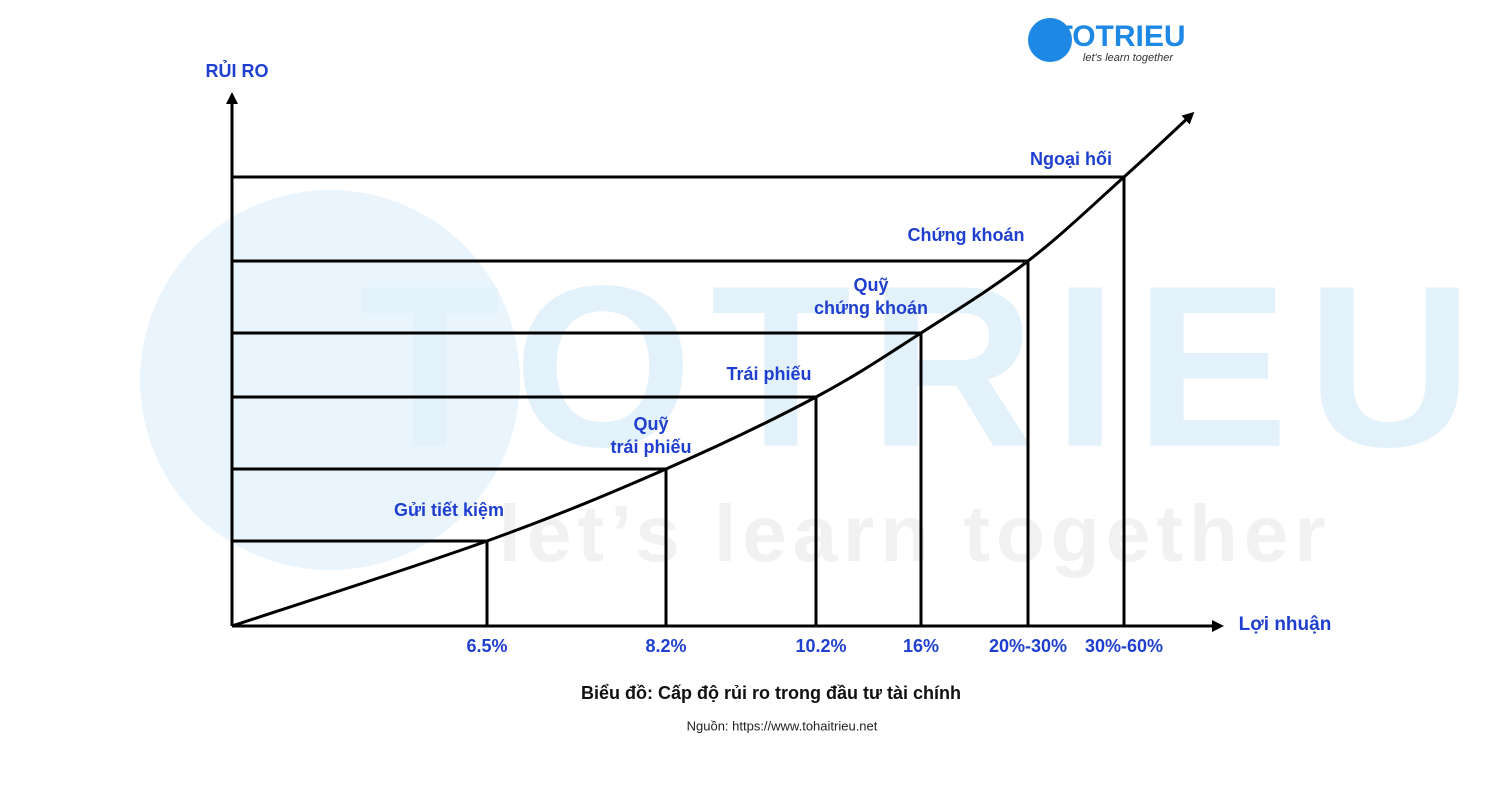  I want to click on return-label: 8.2%, so click(665, 646).